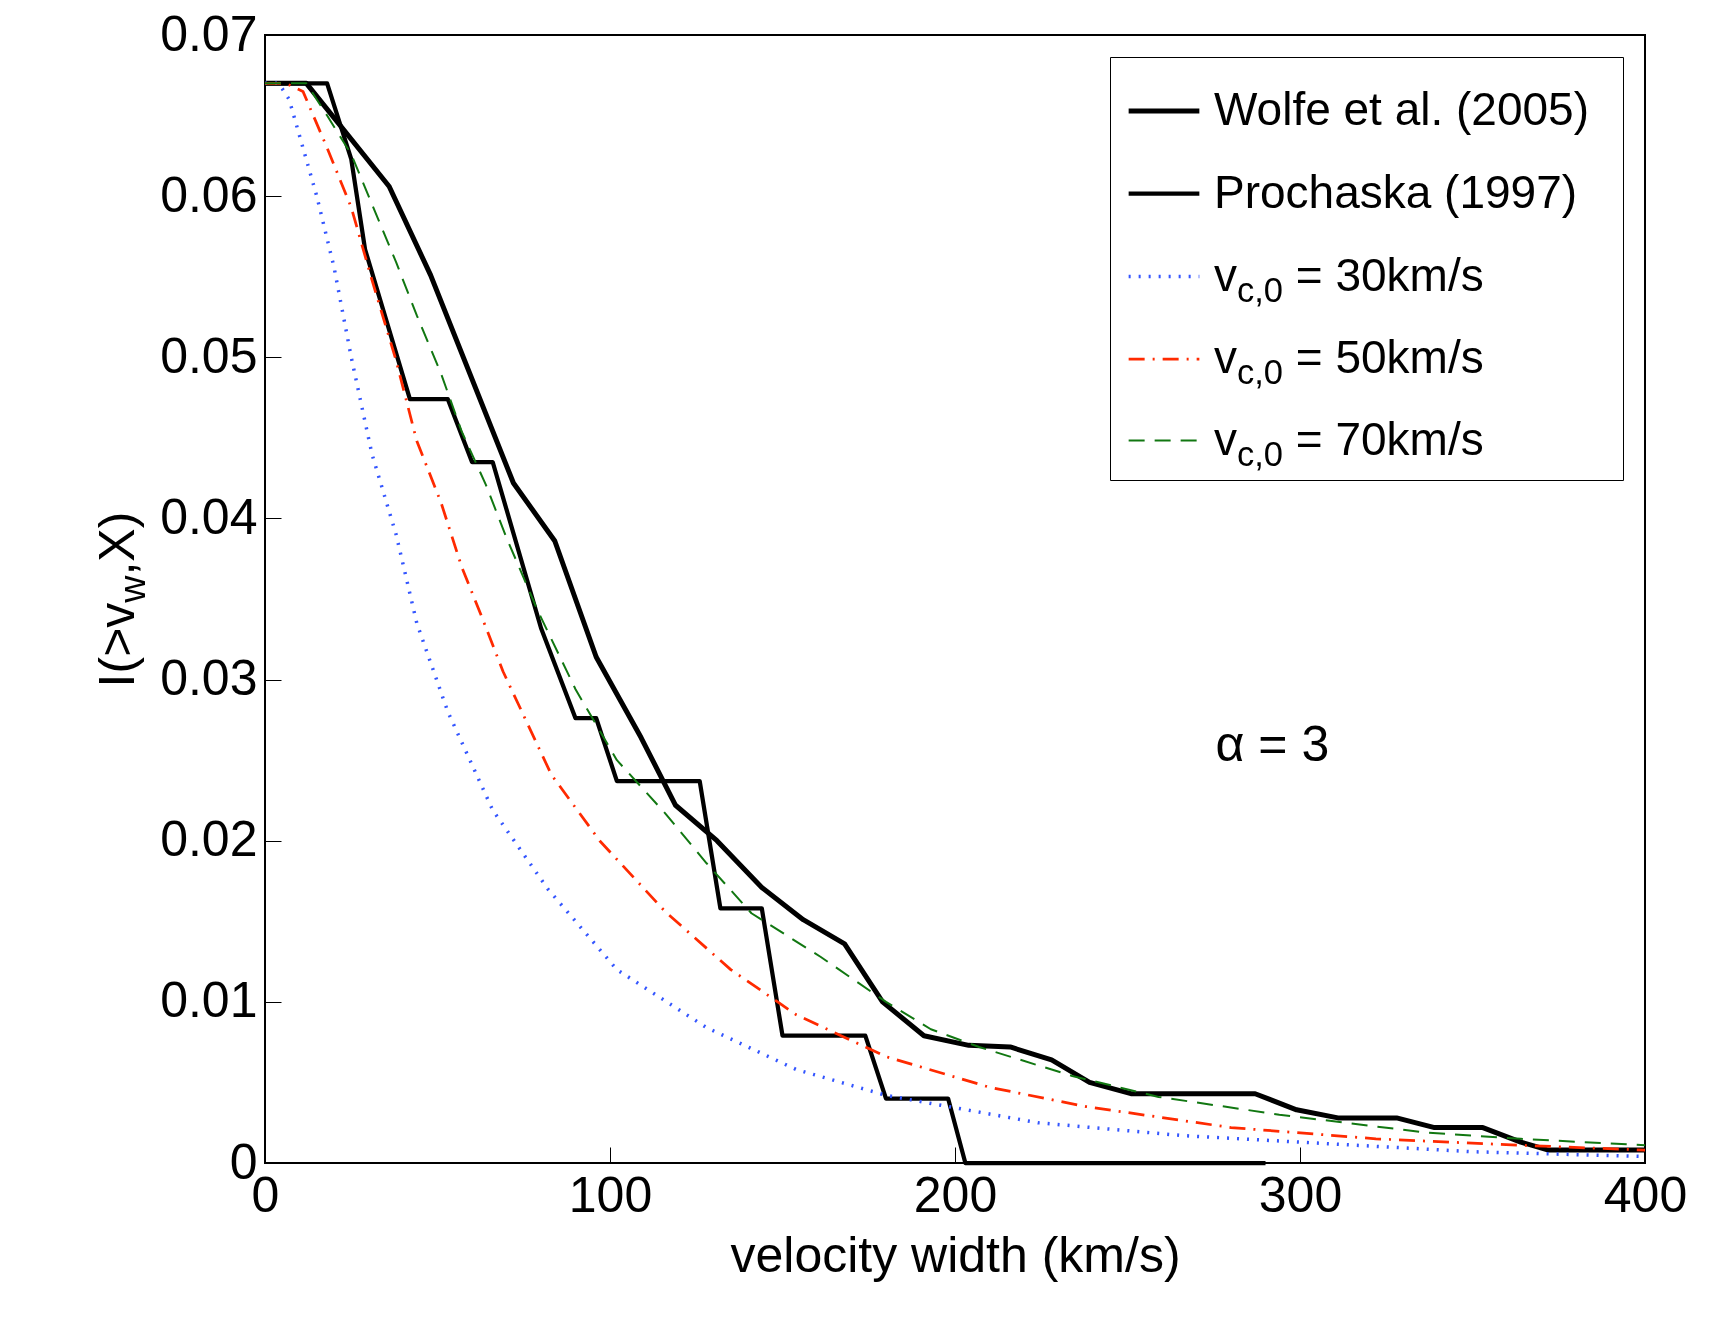 This screenshot has height=1319, width=1722. I want to click on y-tick-label: 0.03, so click(209, 678).